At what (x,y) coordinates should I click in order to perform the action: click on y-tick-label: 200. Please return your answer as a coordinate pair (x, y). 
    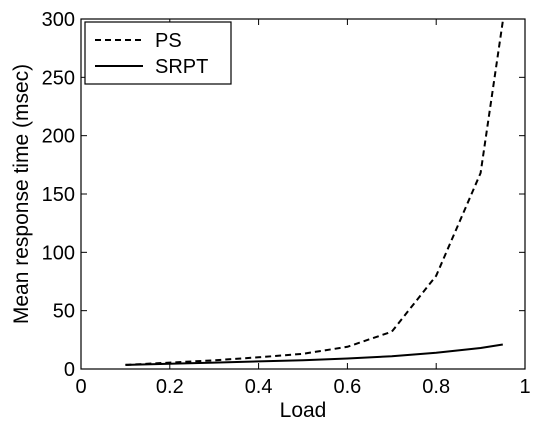
    Looking at the image, I should click on (58, 137).